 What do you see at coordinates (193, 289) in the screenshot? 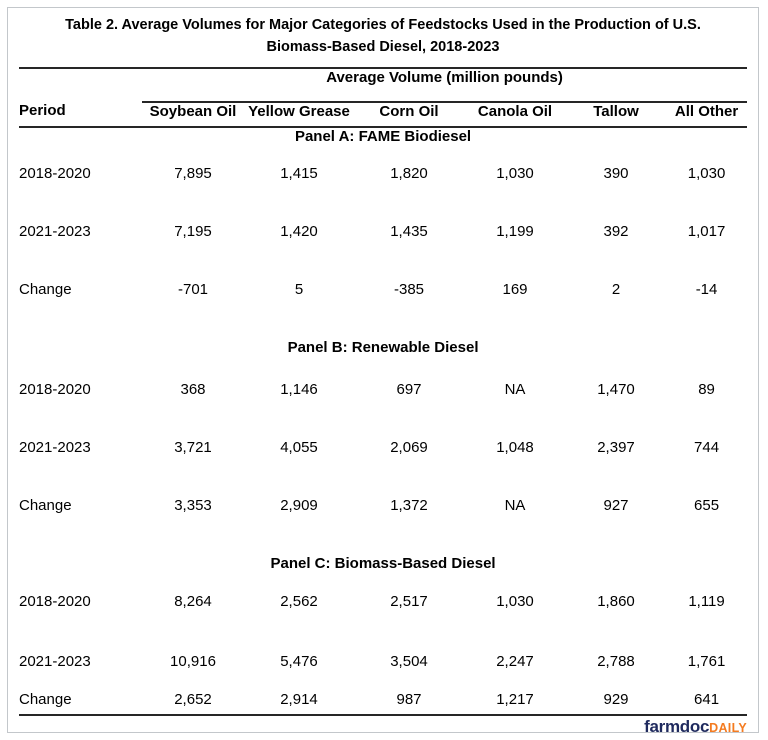
I see `value-cell: -701` at bounding box center [193, 289].